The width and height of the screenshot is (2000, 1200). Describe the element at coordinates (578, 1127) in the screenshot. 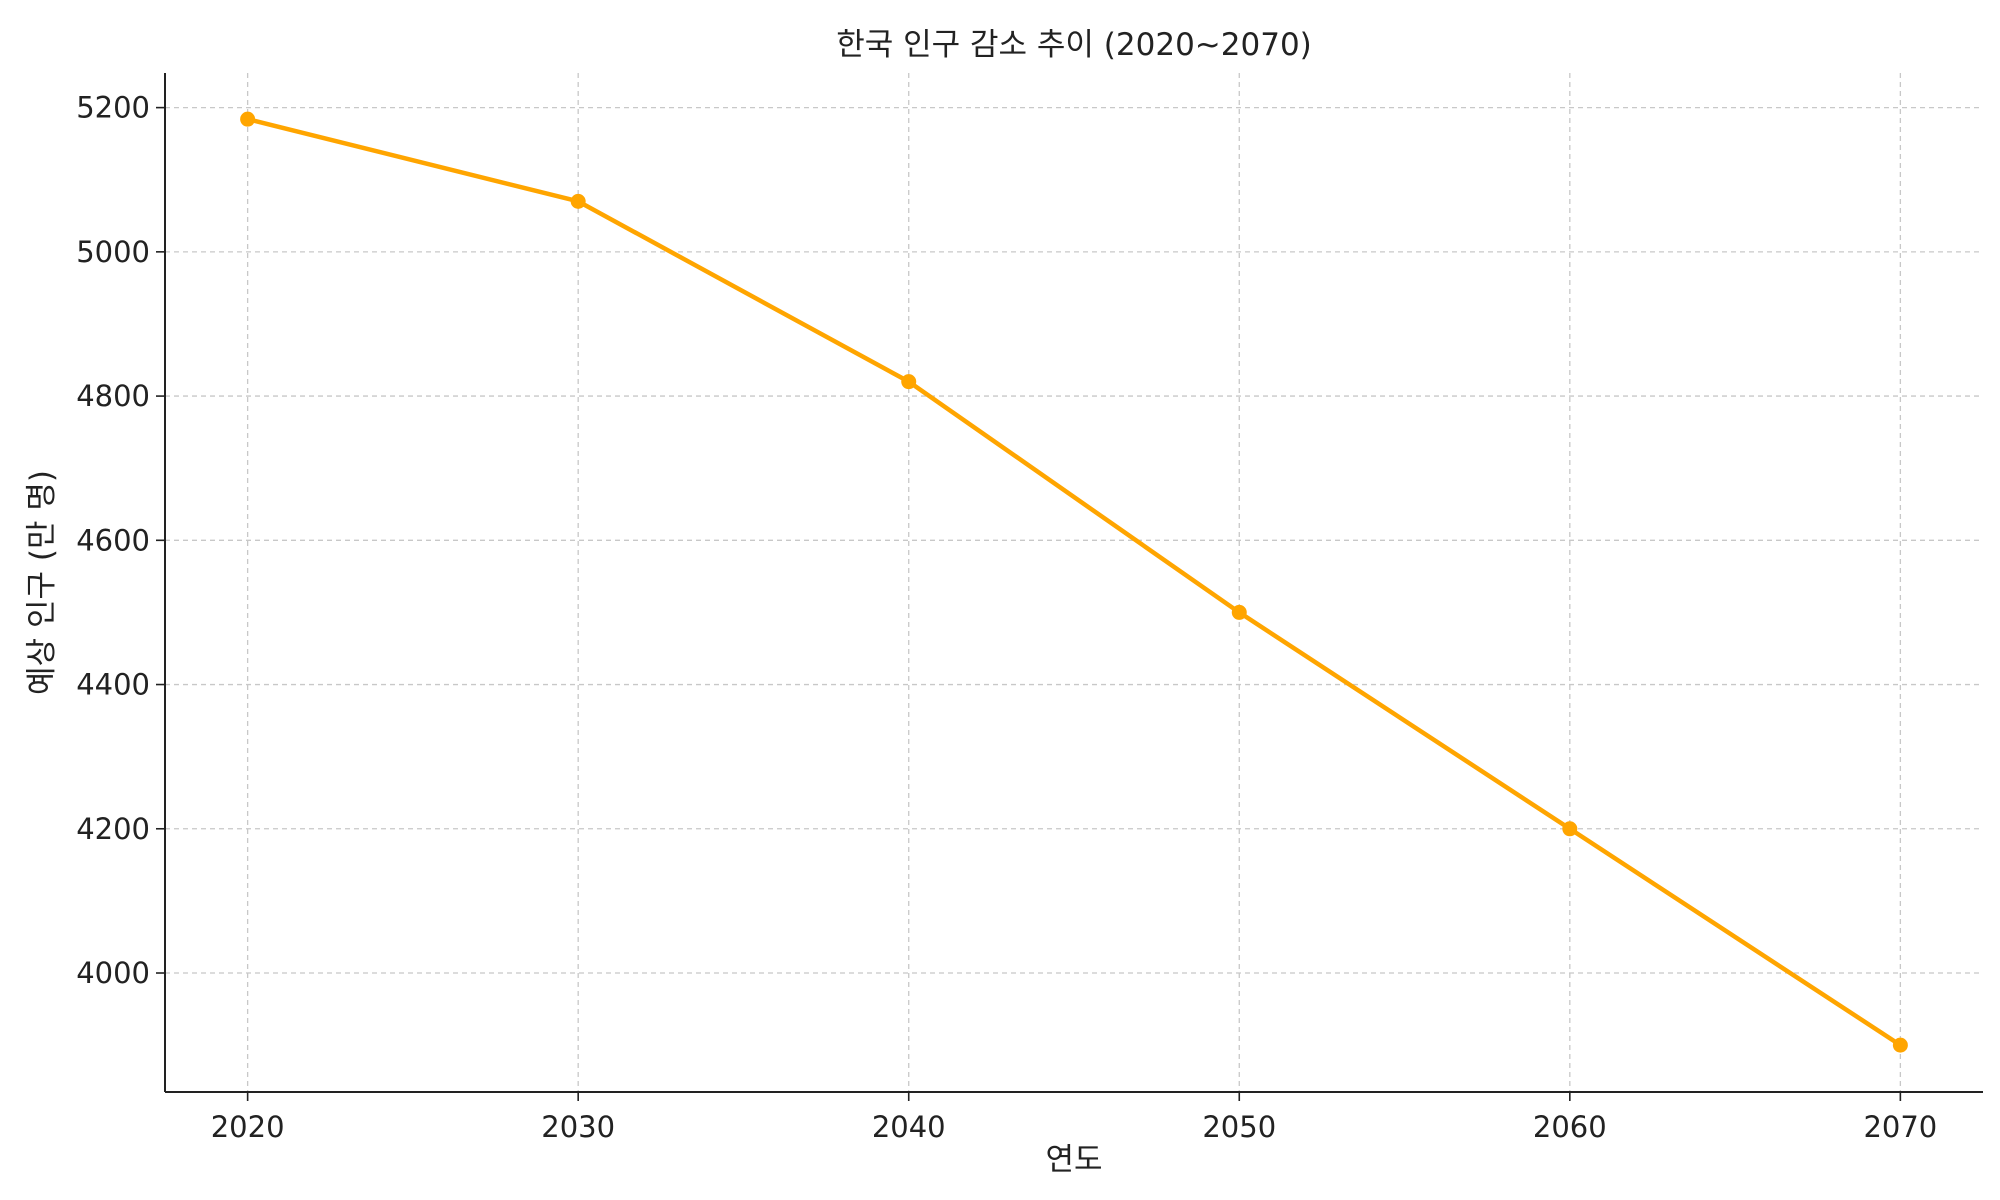

I see `x-tick-label: 2030` at that location.